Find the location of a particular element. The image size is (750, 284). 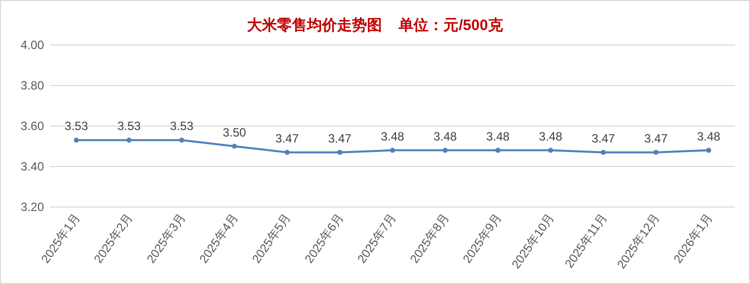

y-tick-label: 3.80 is located at coordinates (32, 85).